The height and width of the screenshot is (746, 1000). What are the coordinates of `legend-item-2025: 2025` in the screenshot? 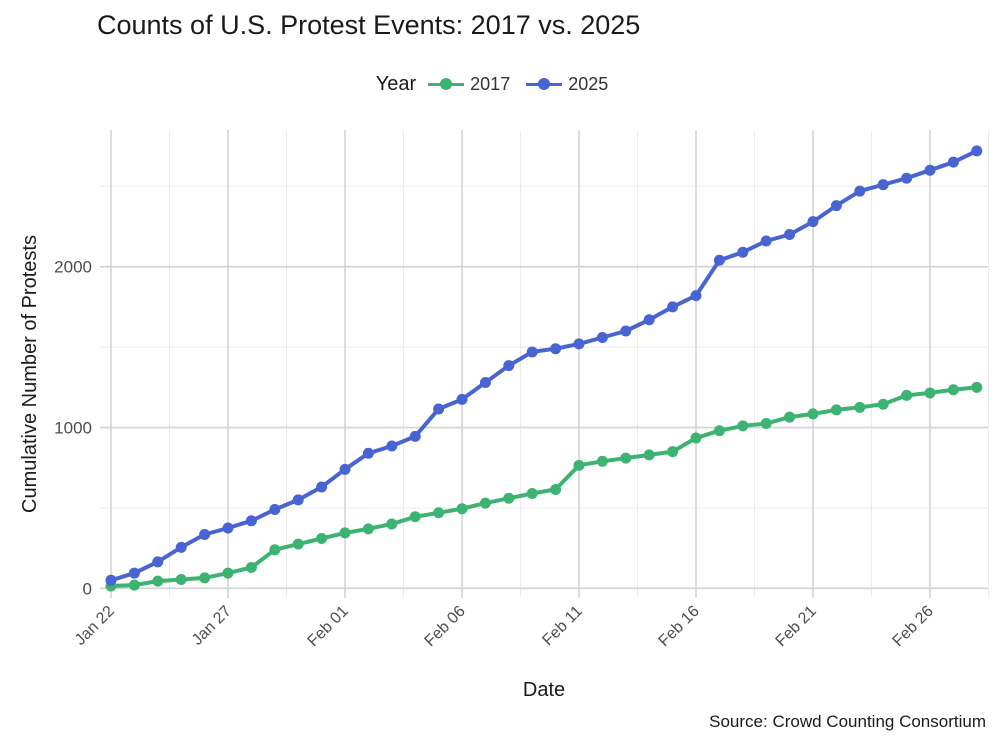 It's located at (567, 84).